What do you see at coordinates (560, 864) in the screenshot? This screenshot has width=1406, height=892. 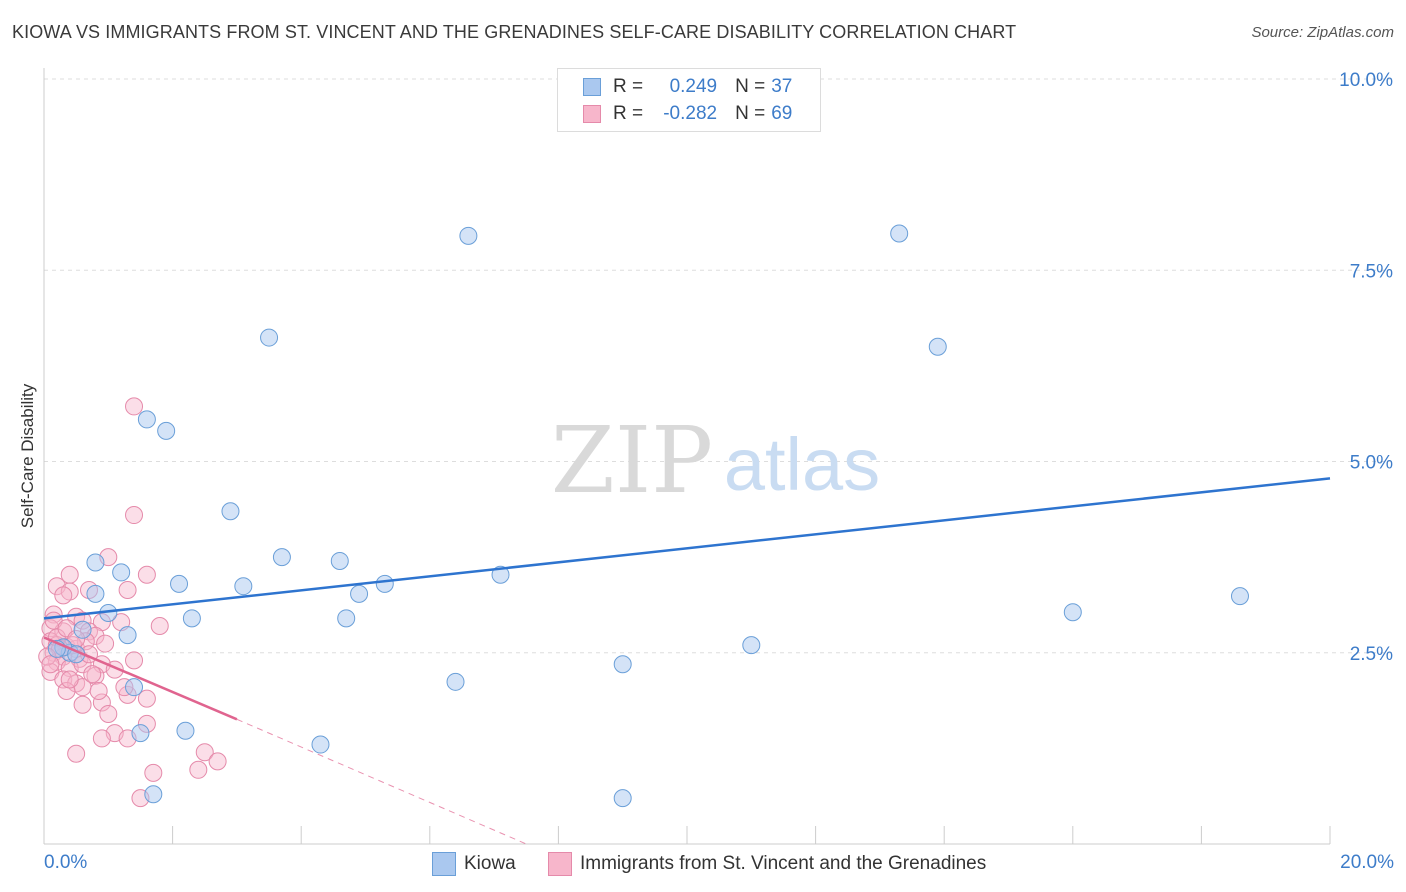 I see `legend-svg-swatch` at bounding box center [560, 864].